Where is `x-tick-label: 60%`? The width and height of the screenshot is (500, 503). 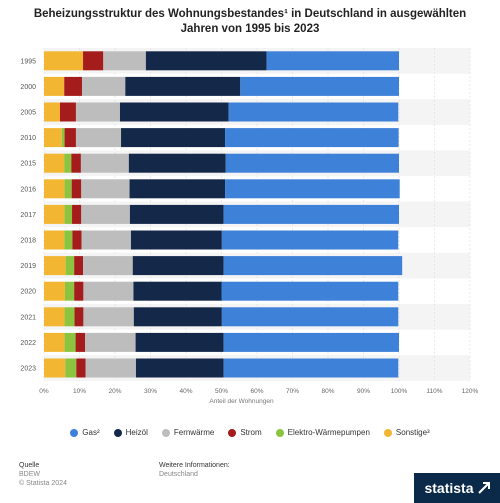
x-tick-label: 60% is located at coordinates (256, 391).